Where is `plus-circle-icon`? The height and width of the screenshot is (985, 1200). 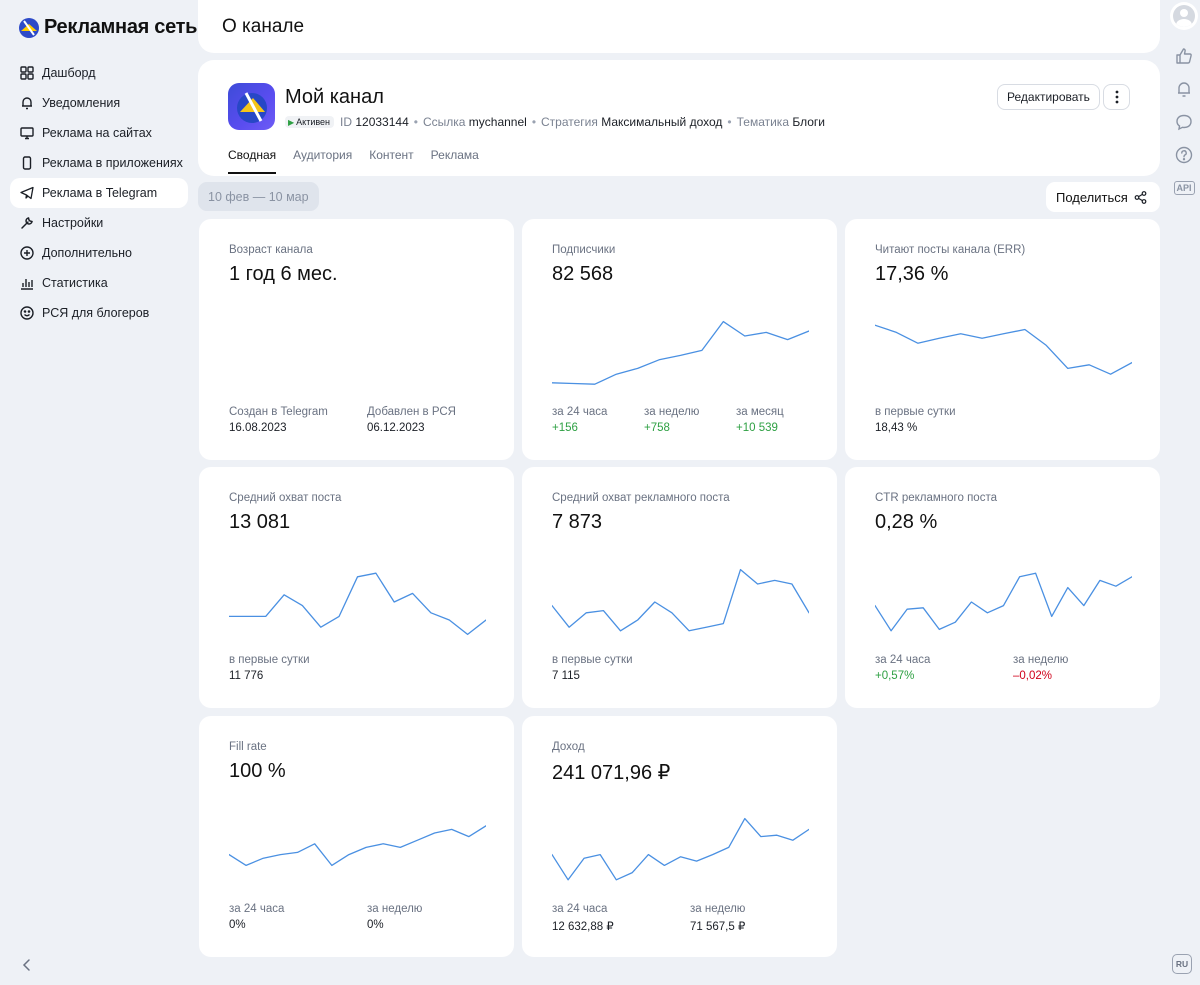
plus-circle-icon is located at coordinates (27, 253).